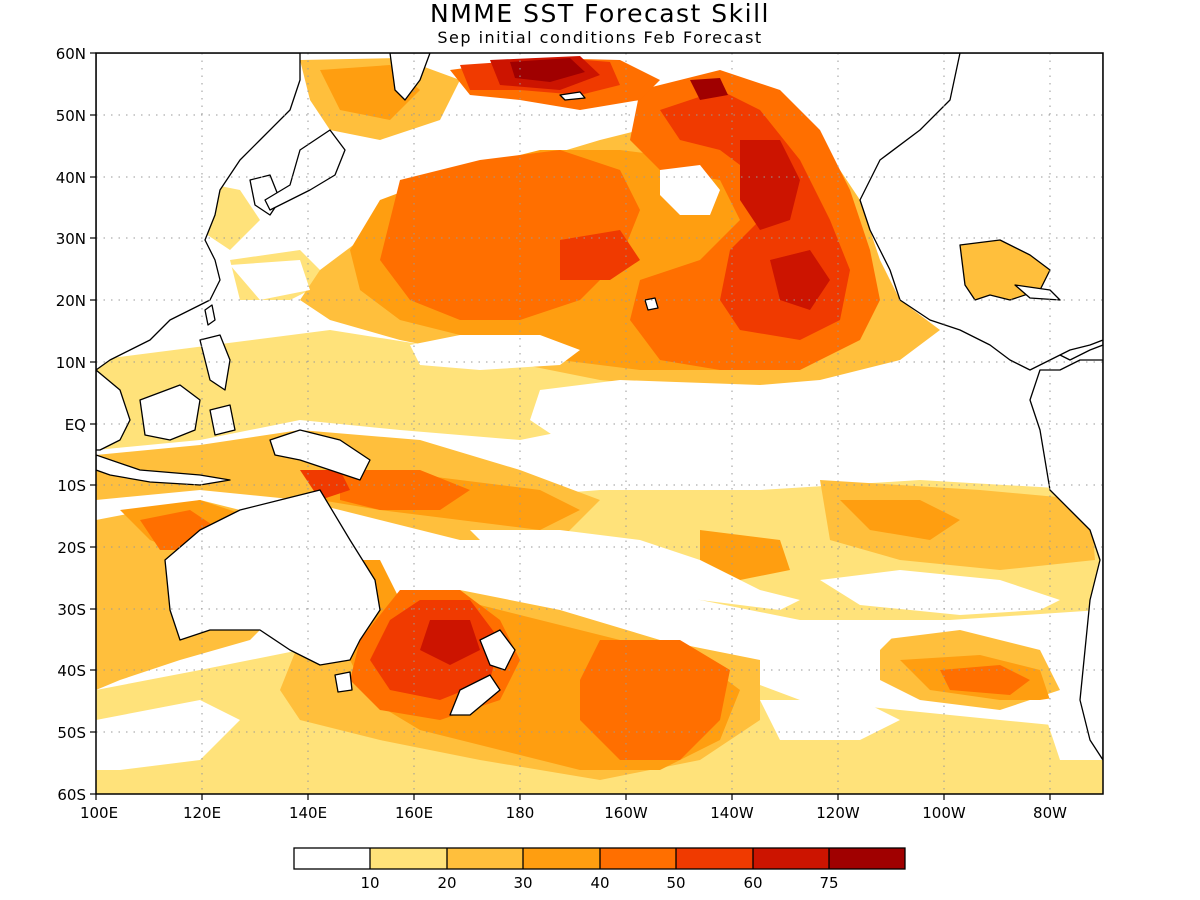  I want to click on x-tick-label: 80W, so click(1050, 813).